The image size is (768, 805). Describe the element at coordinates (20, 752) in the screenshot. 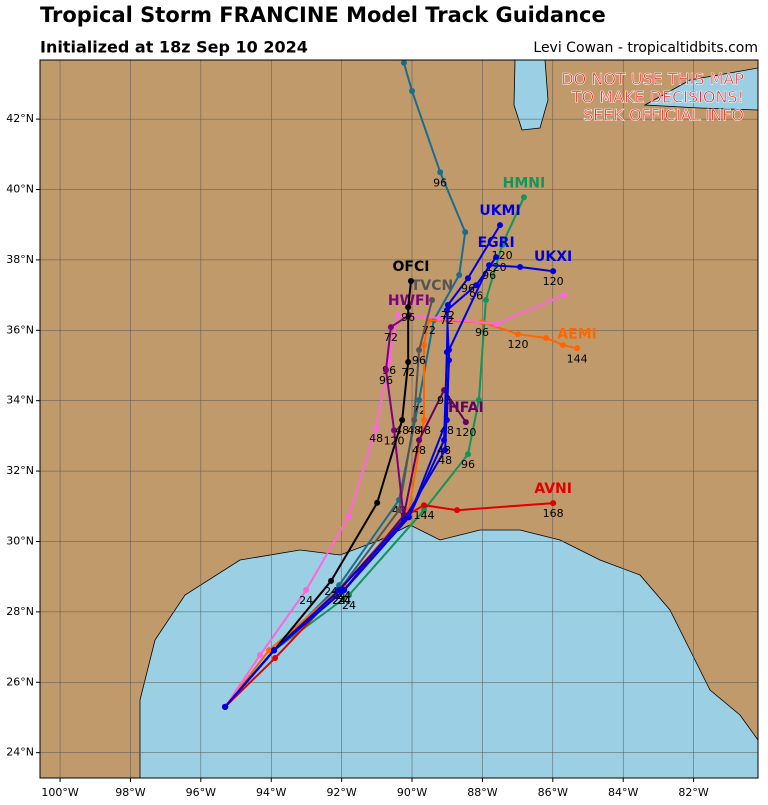

I see `y-tick-label: 24°N` at that location.